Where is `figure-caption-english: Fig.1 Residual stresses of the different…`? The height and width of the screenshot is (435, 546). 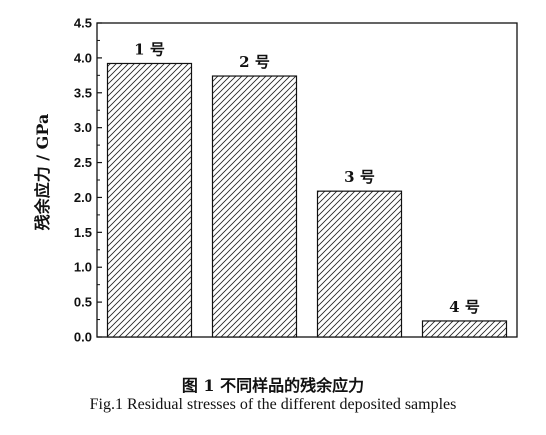 figure-caption-english: Fig.1 Residual stresses of the different… is located at coordinates (273, 404).